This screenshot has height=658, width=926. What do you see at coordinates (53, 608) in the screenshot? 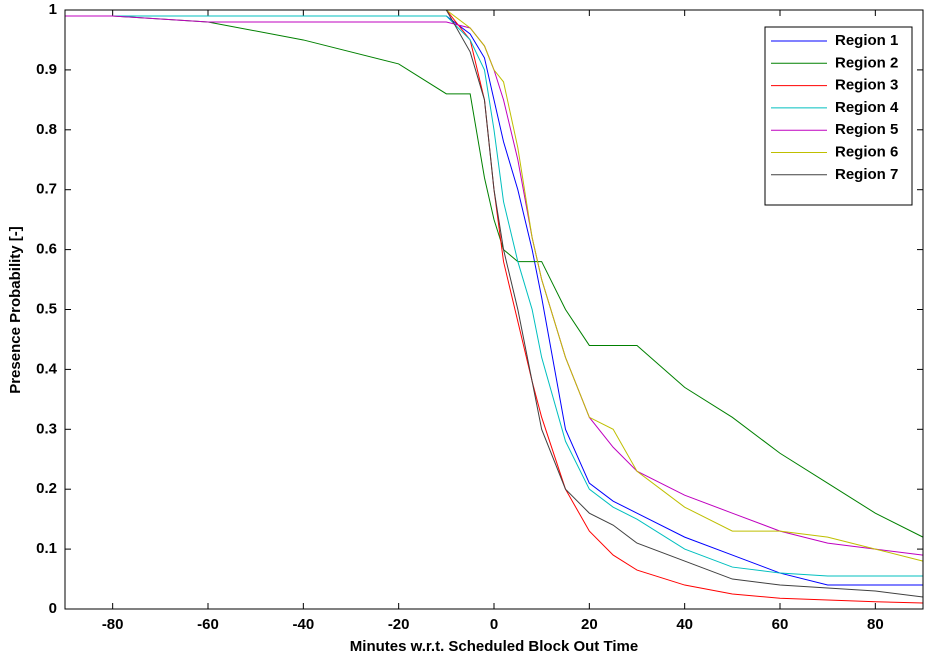
I see `y-tick-label: 0` at bounding box center [53, 608].